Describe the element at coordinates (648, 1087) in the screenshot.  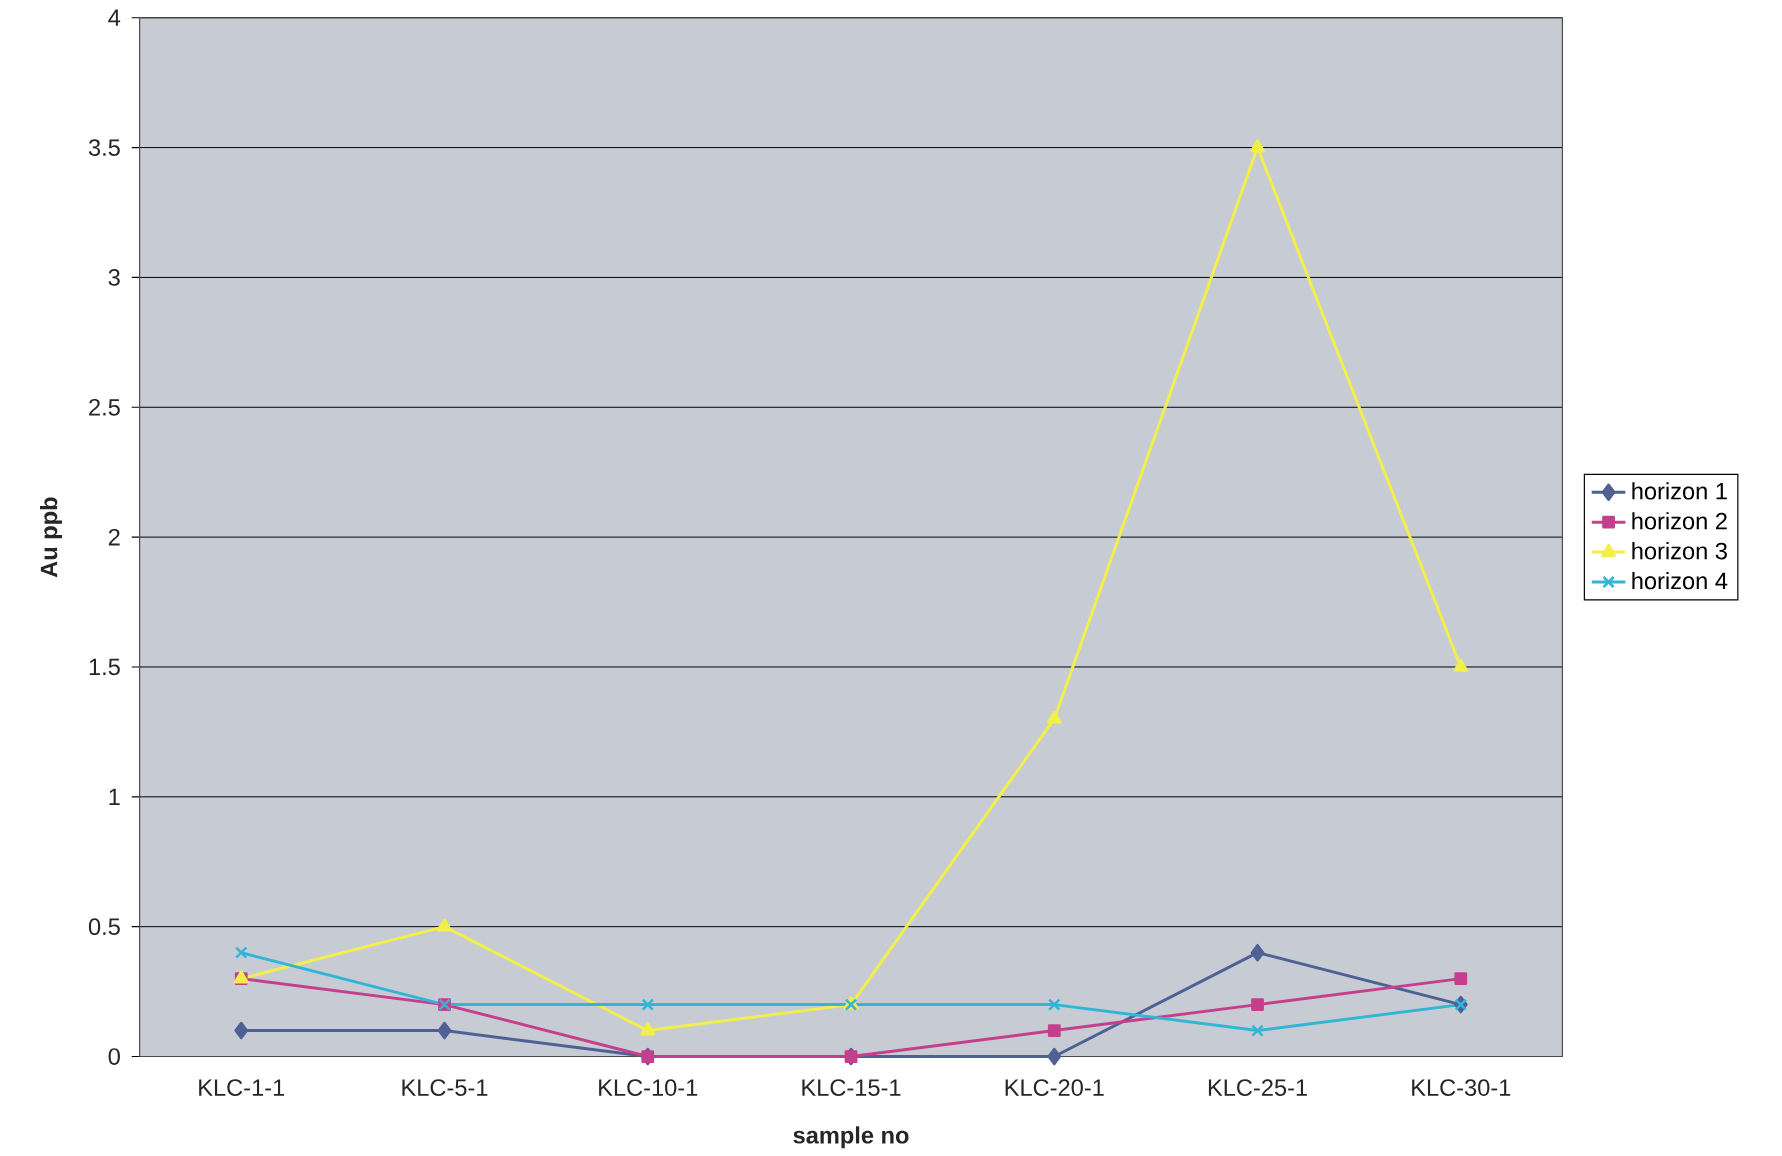
I see `x-tick-label: KLC-10-1` at that location.